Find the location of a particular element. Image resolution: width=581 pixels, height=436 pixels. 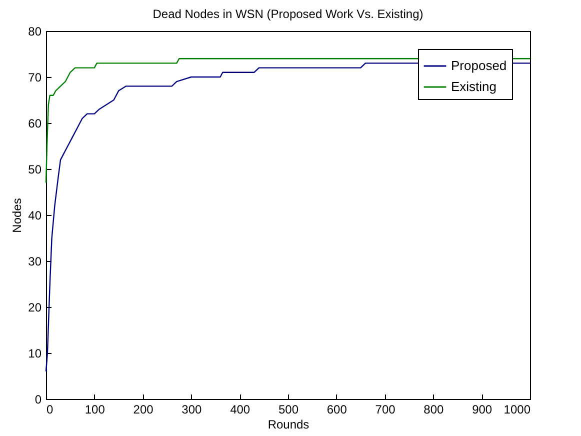

x-tick-label: 200 is located at coordinates (143, 409).